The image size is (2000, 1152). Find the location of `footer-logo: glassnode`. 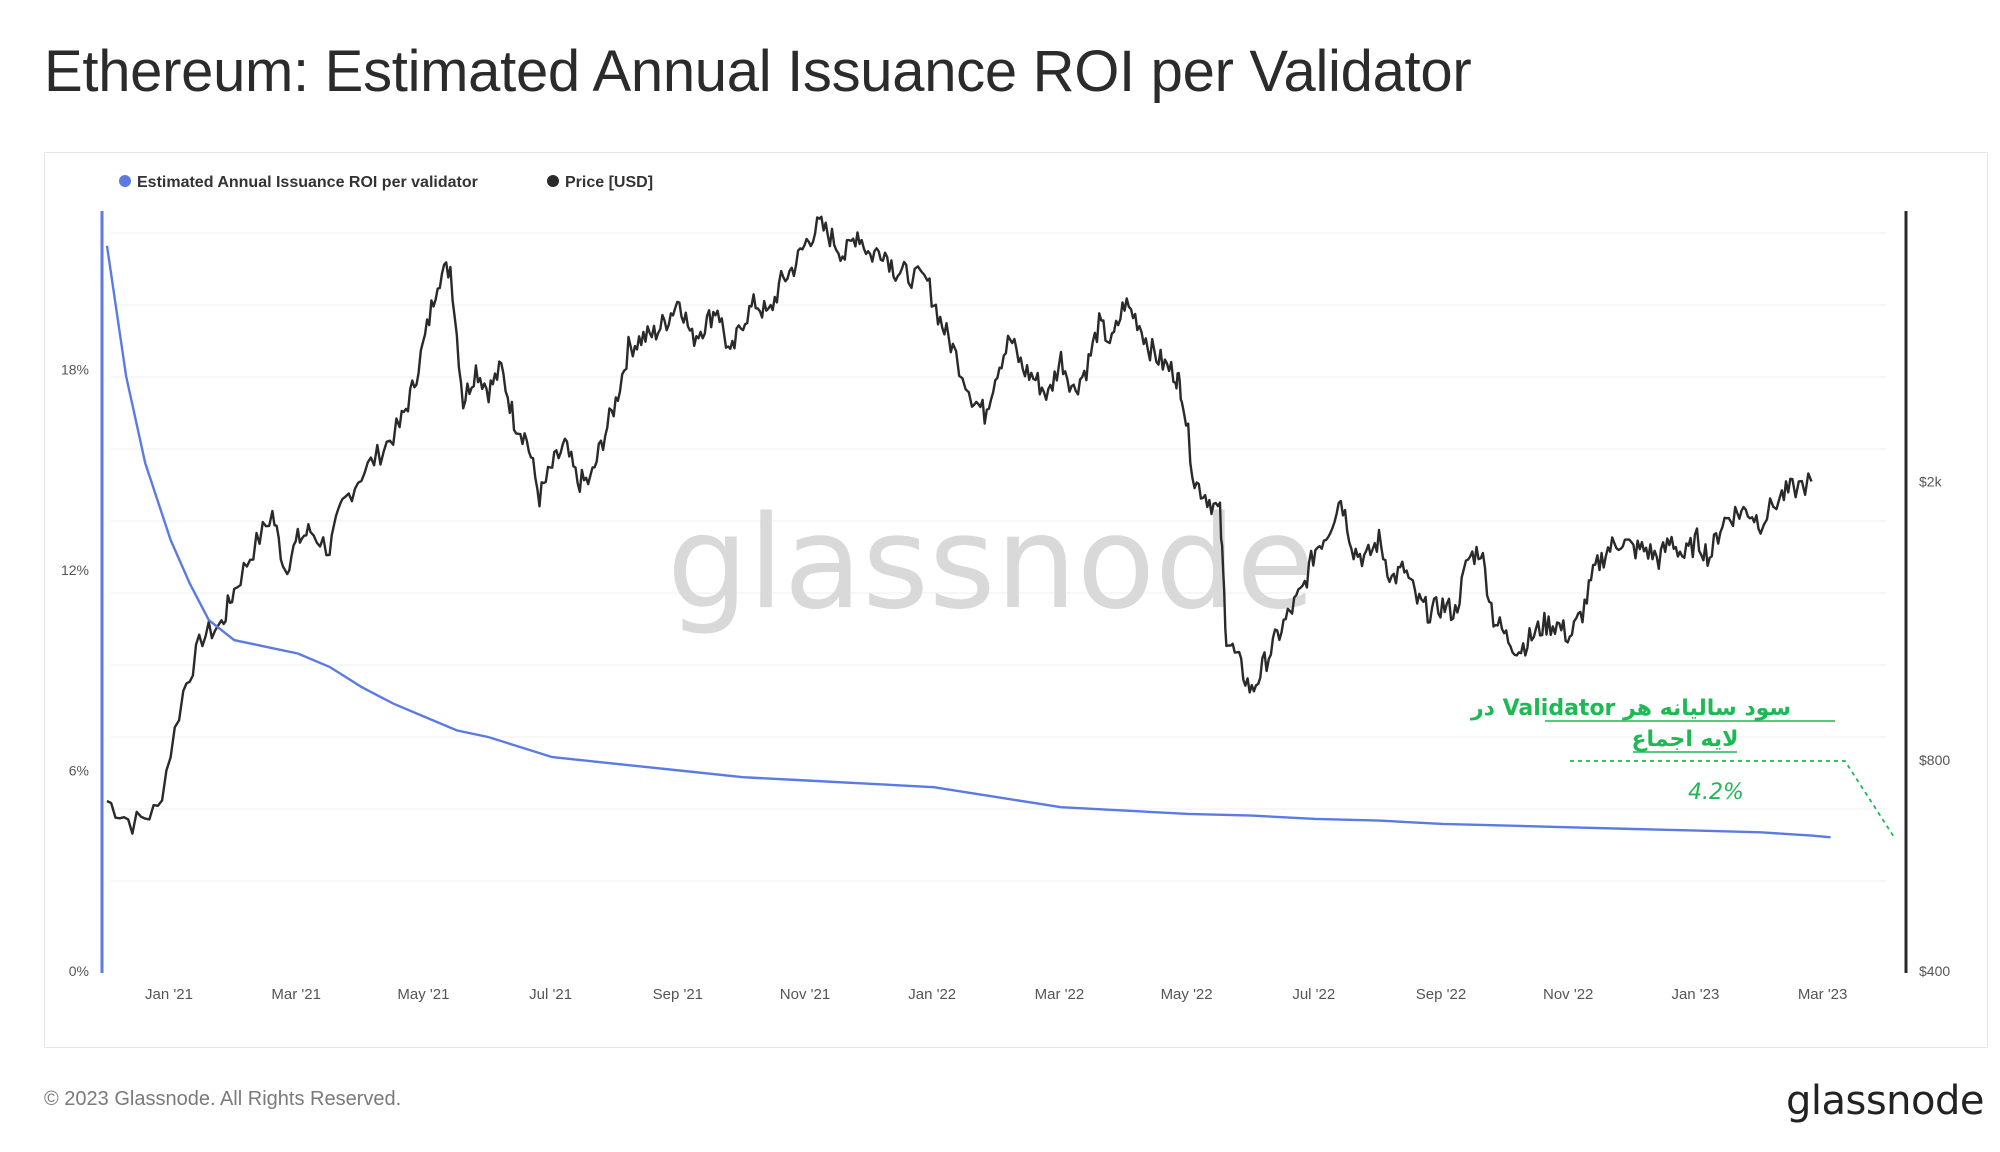

footer-logo: glassnode is located at coordinates (1885, 1101).